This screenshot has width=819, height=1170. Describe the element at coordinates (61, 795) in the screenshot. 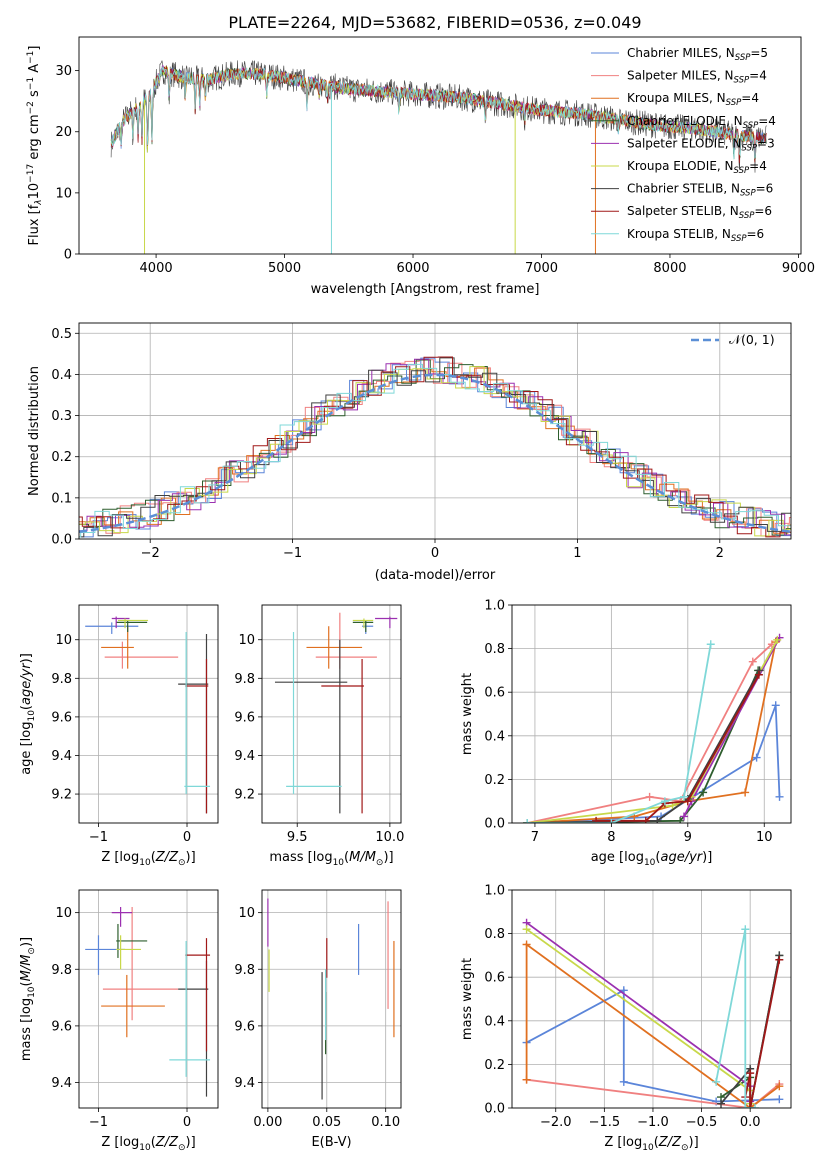

I see `y-tick-label: 9.2` at that location.